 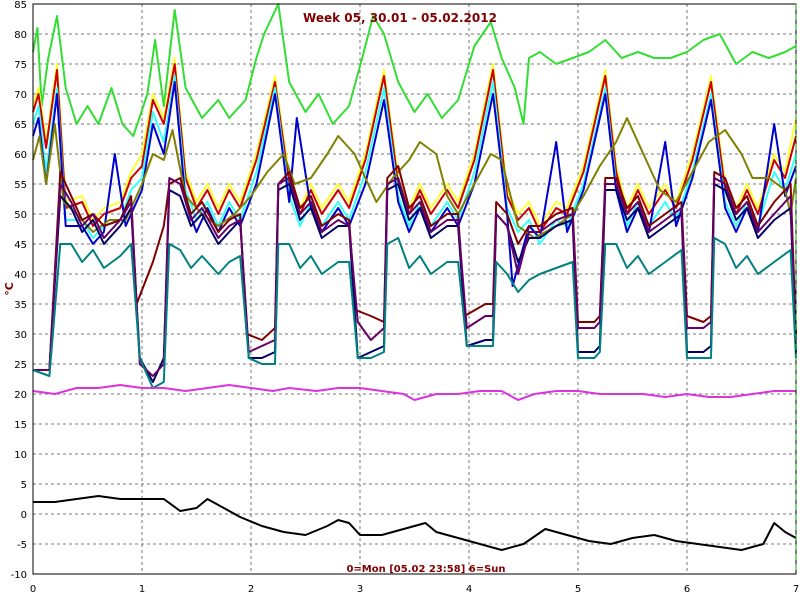 What do you see at coordinates (20, 95) in the screenshot?
I see `y-tick-label: 70` at bounding box center [20, 95].